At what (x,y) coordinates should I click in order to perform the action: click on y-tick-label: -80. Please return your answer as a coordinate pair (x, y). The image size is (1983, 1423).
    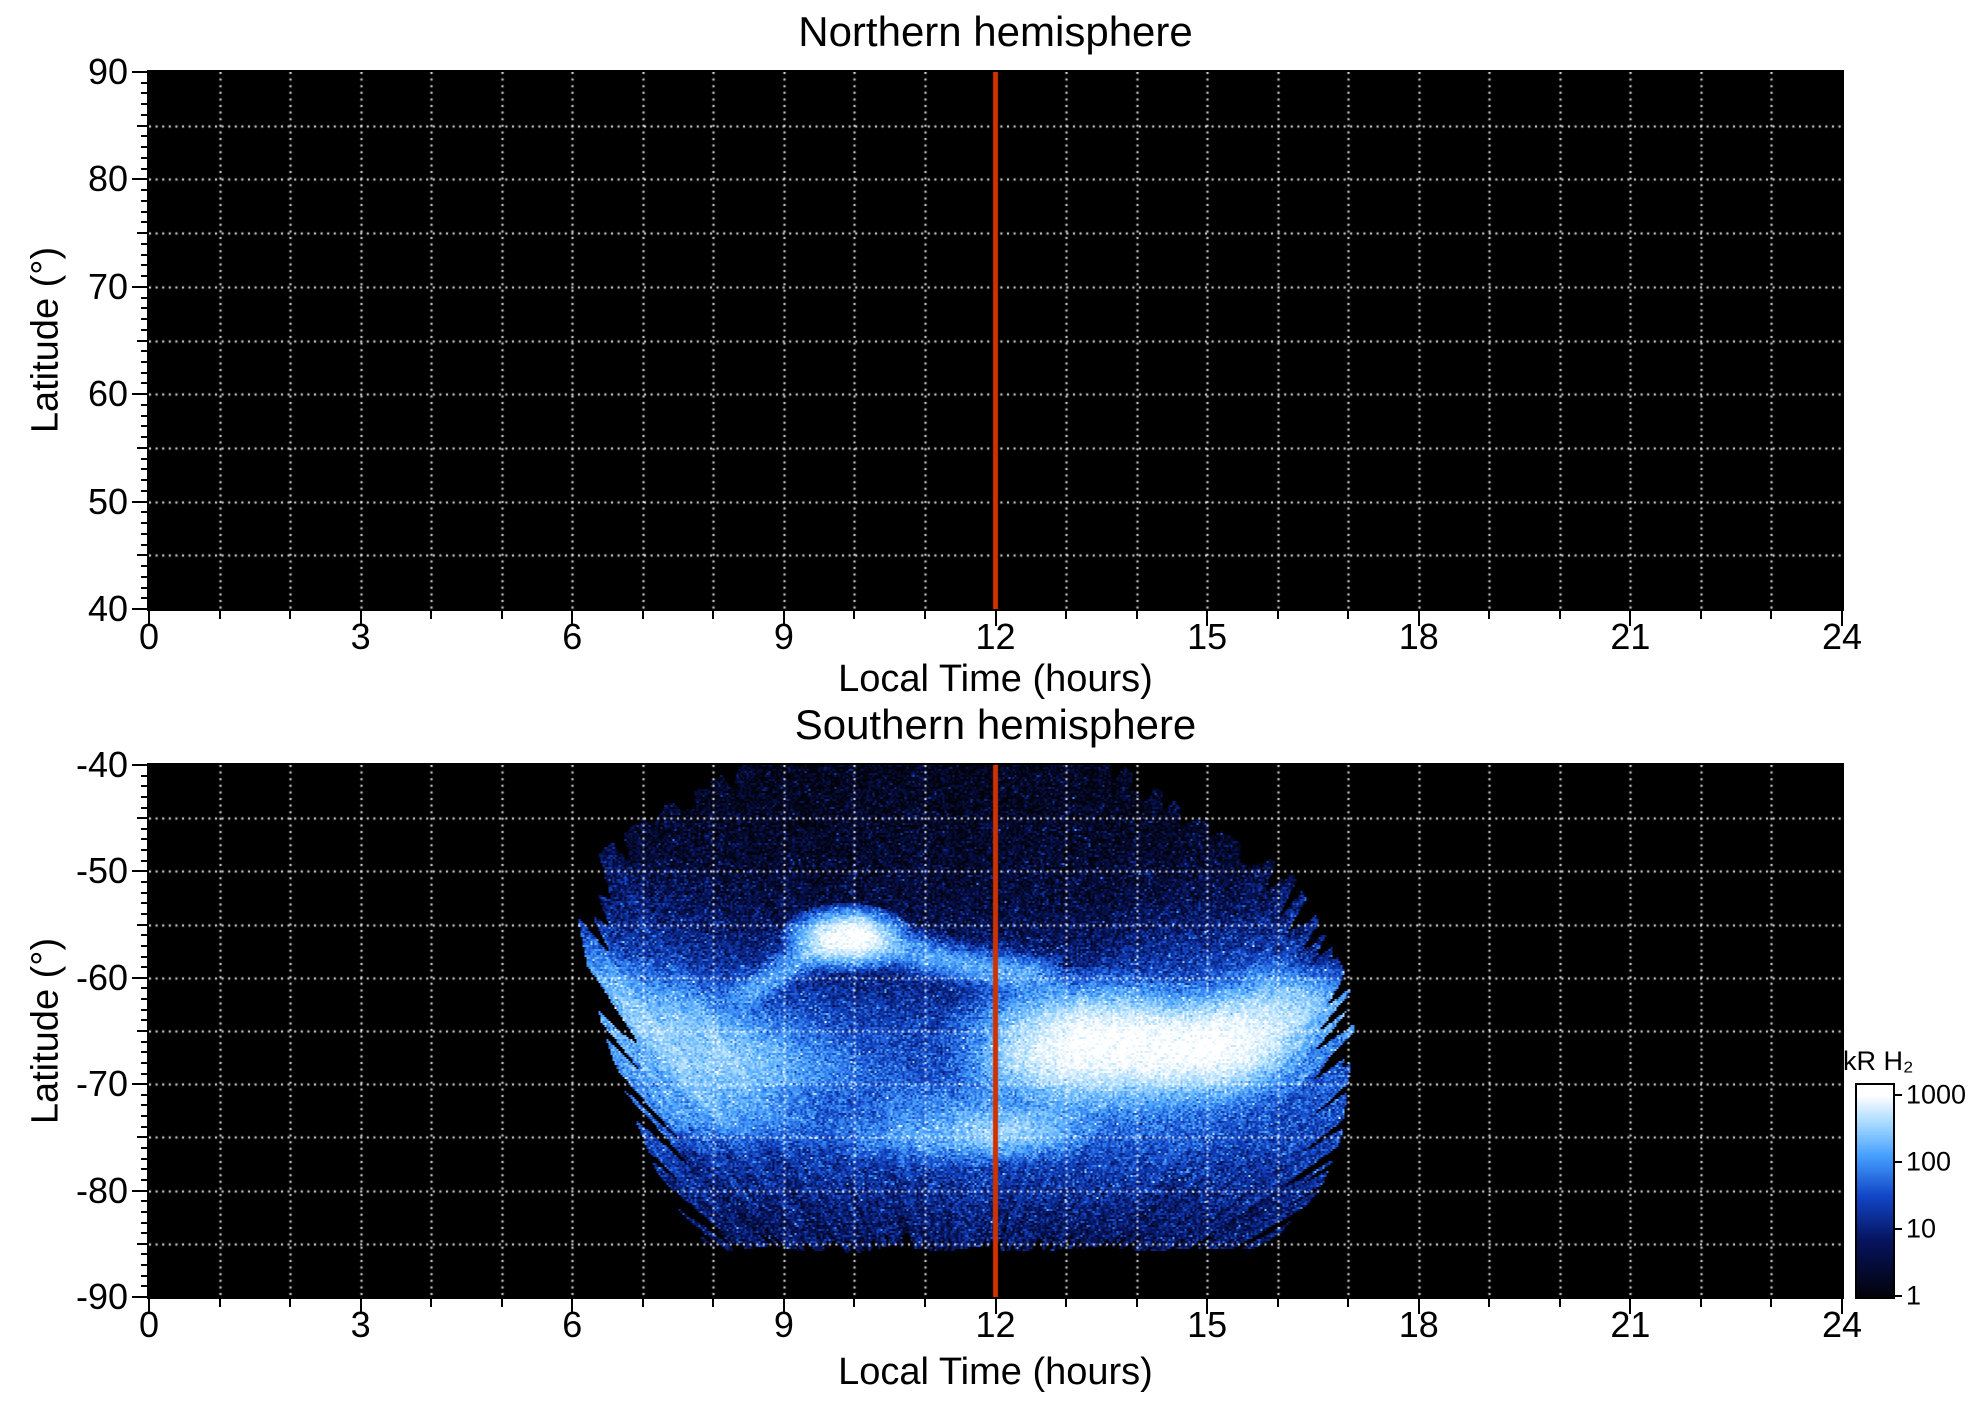
    Looking at the image, I should click on (101, 1190).